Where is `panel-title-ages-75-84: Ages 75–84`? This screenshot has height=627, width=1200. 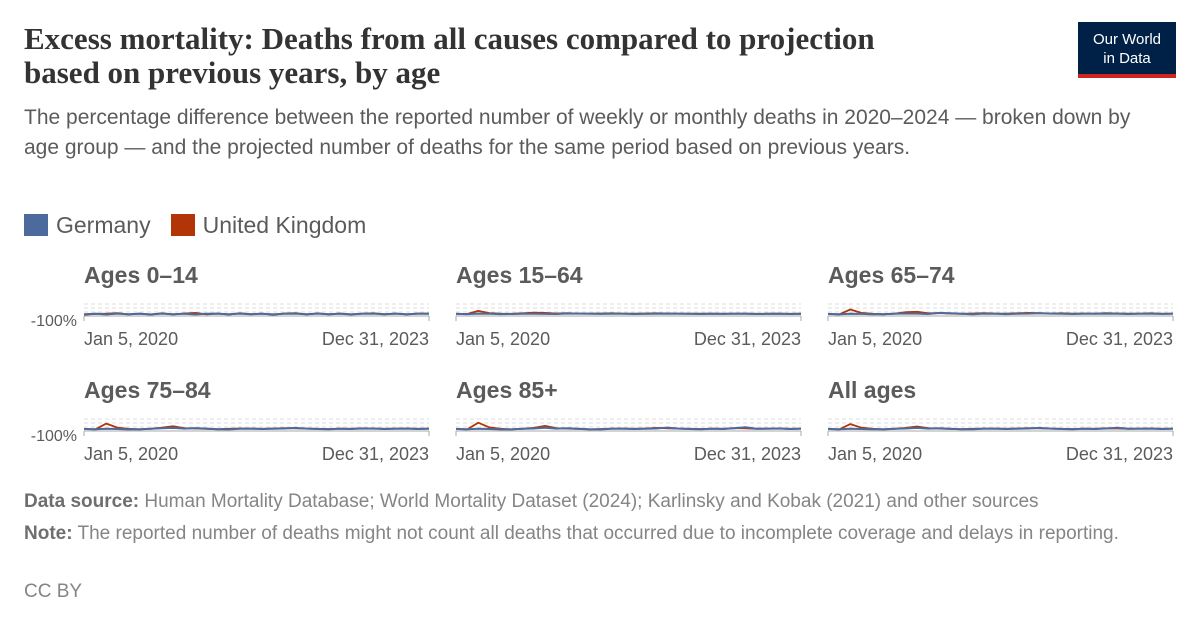
panel-title-ages-75-84: Ages 75–84 is located at coordinates (147, 390).